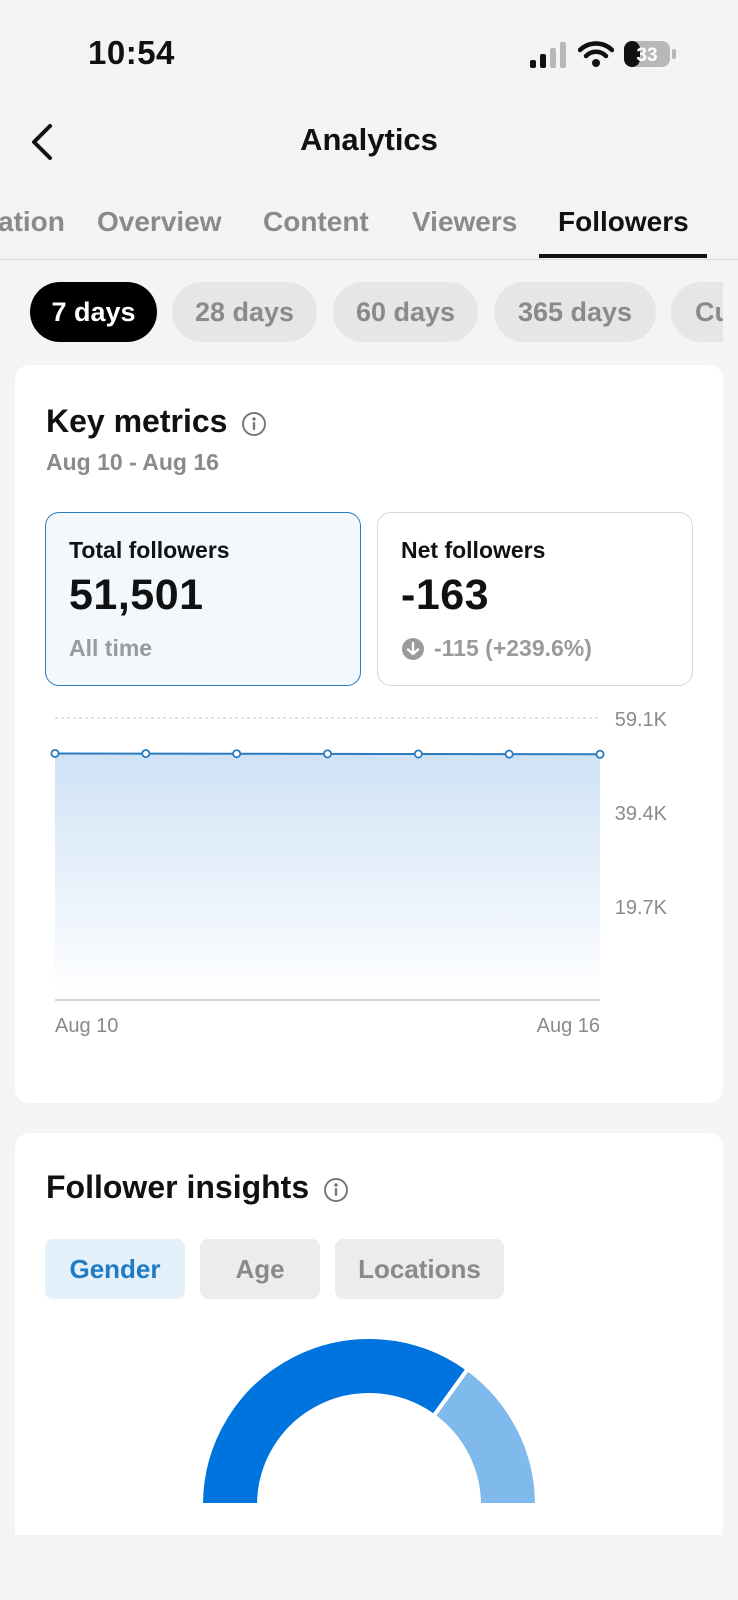 This screenshot has height=1600, width=738. What do you see at coordinates (445, 595) in the screenshot?
I see `metric-value: -163` at bounding box center [445, 595].